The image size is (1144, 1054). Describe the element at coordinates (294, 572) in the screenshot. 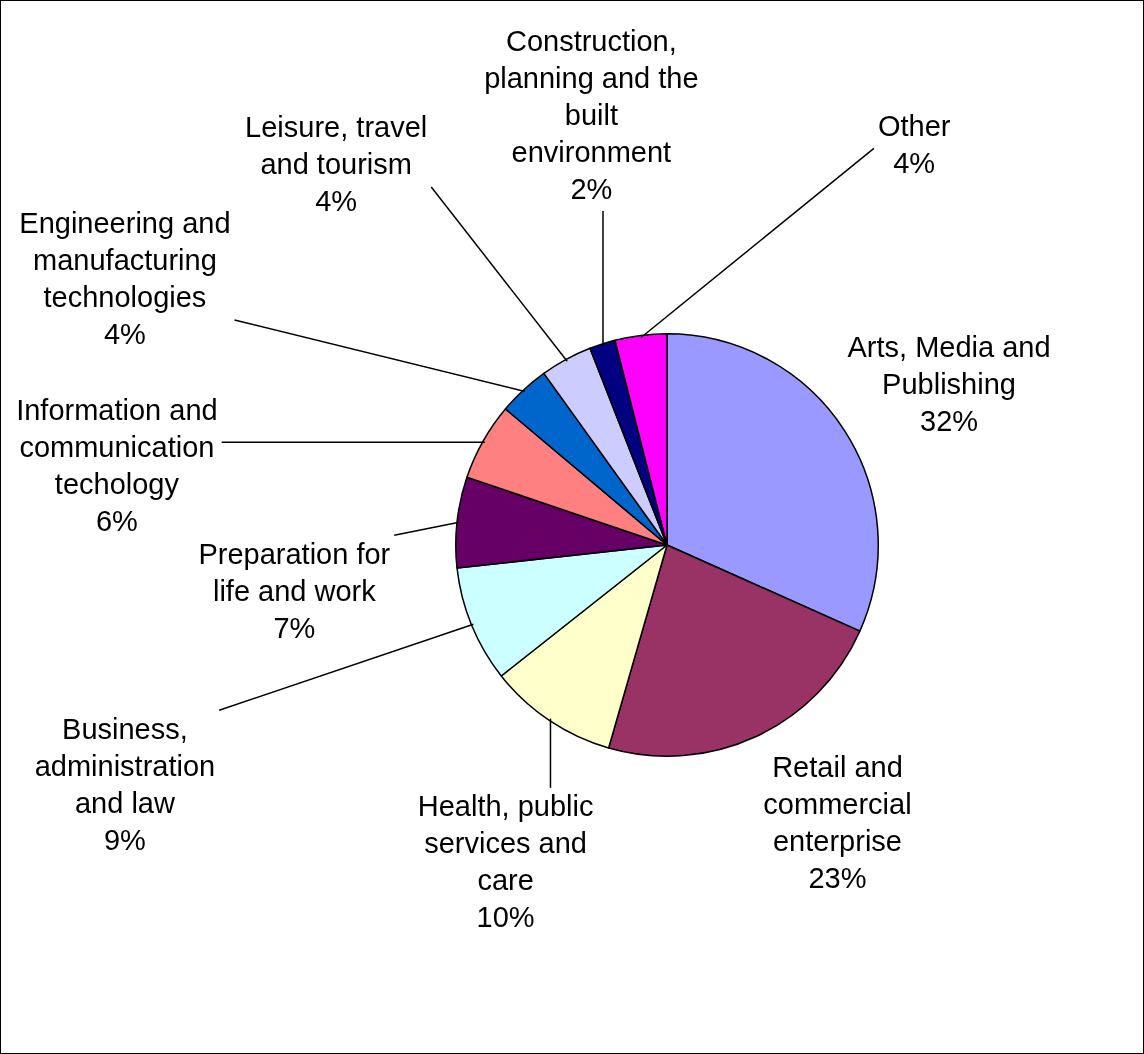

I see `slice-label: Preparation for life and work` at that location.